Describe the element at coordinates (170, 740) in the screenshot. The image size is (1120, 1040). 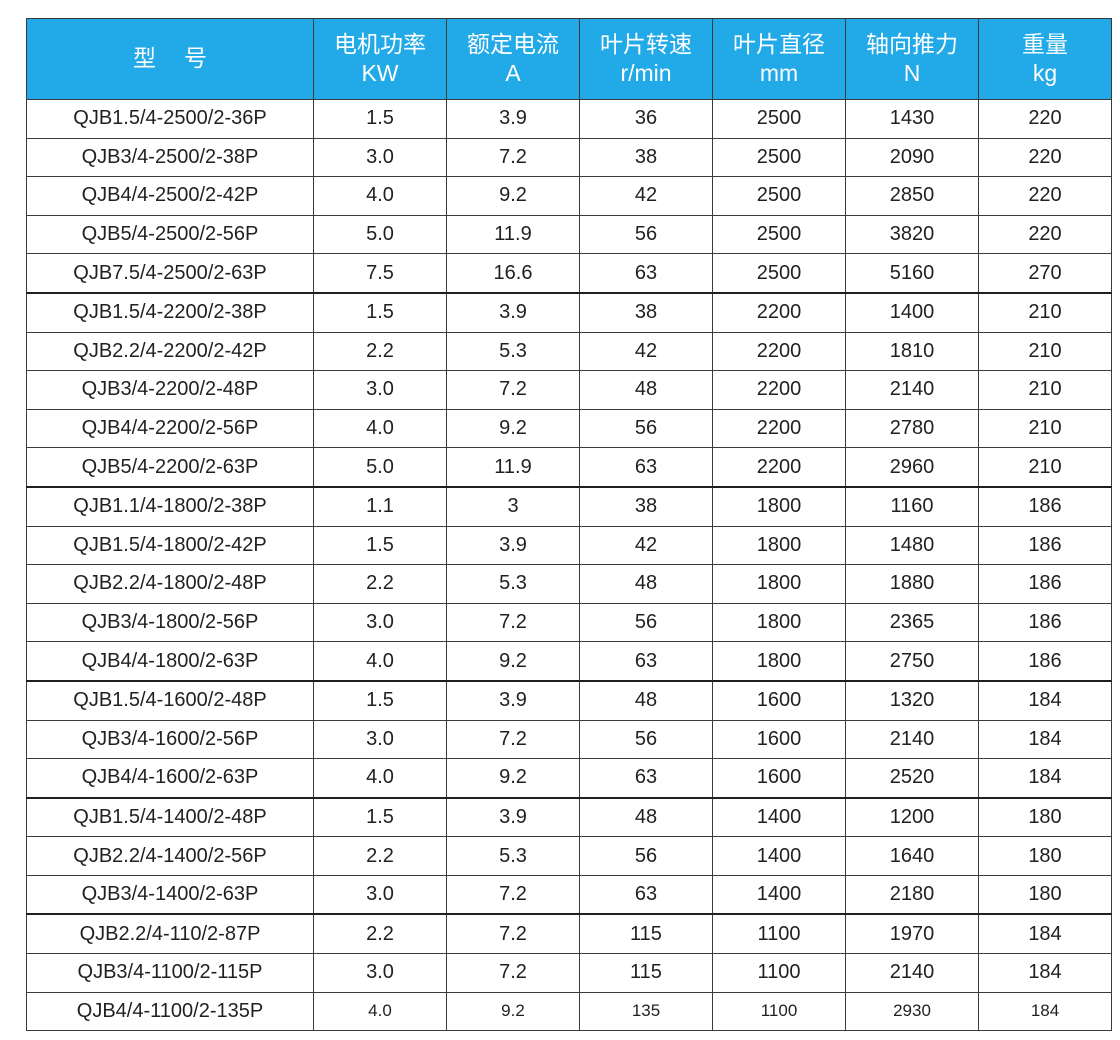
I see `cell-model: QJB3/4-1600/2-56P` at that location.